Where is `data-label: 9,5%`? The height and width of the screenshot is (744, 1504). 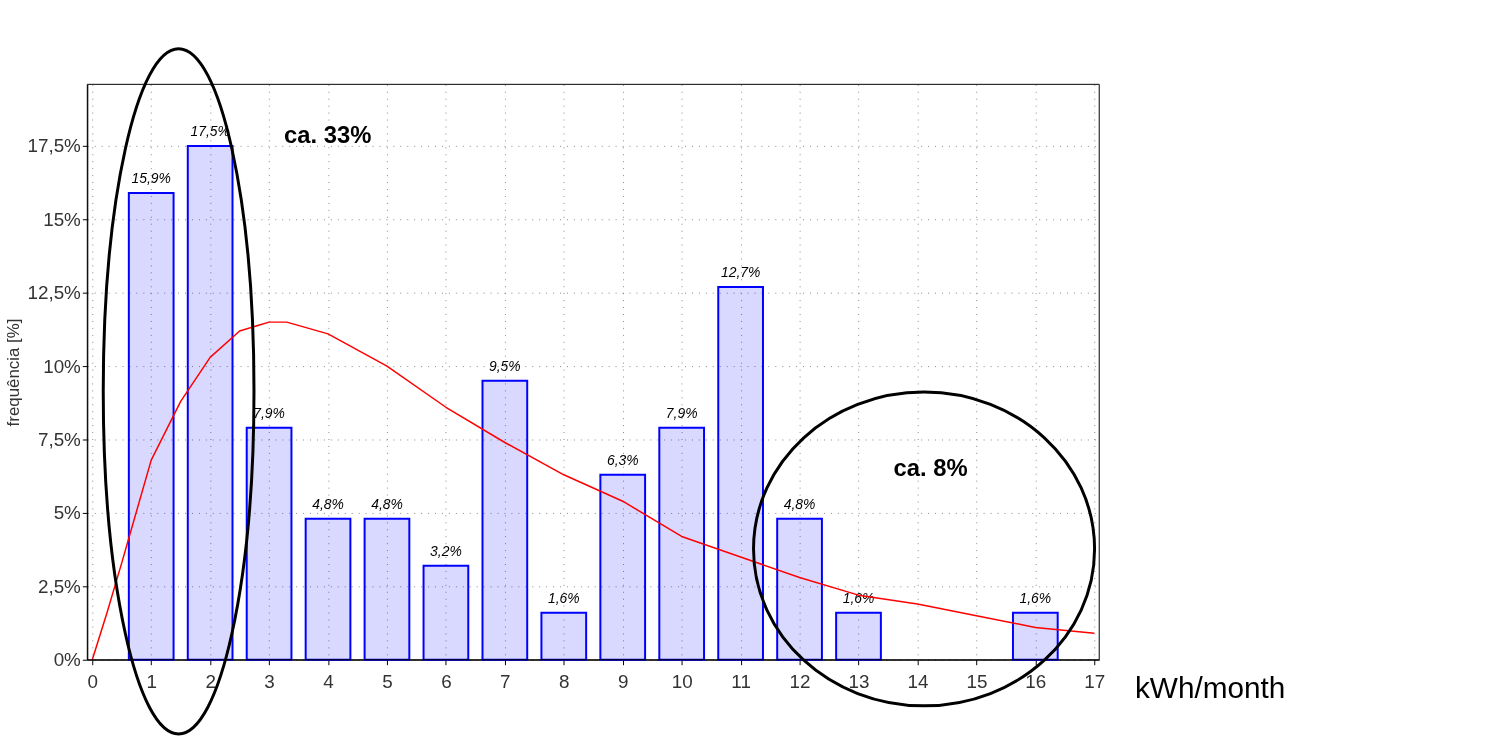
data-label: 9,5% is located at coordinates (505, 365).